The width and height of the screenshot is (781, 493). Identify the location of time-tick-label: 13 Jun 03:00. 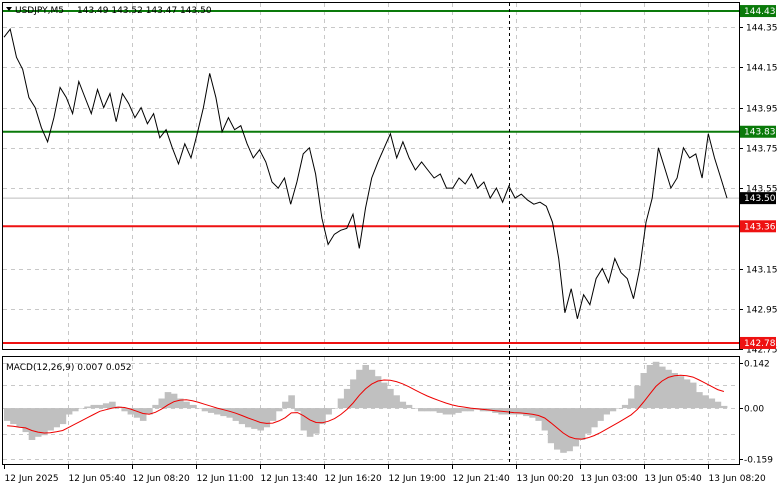
(609, 479).